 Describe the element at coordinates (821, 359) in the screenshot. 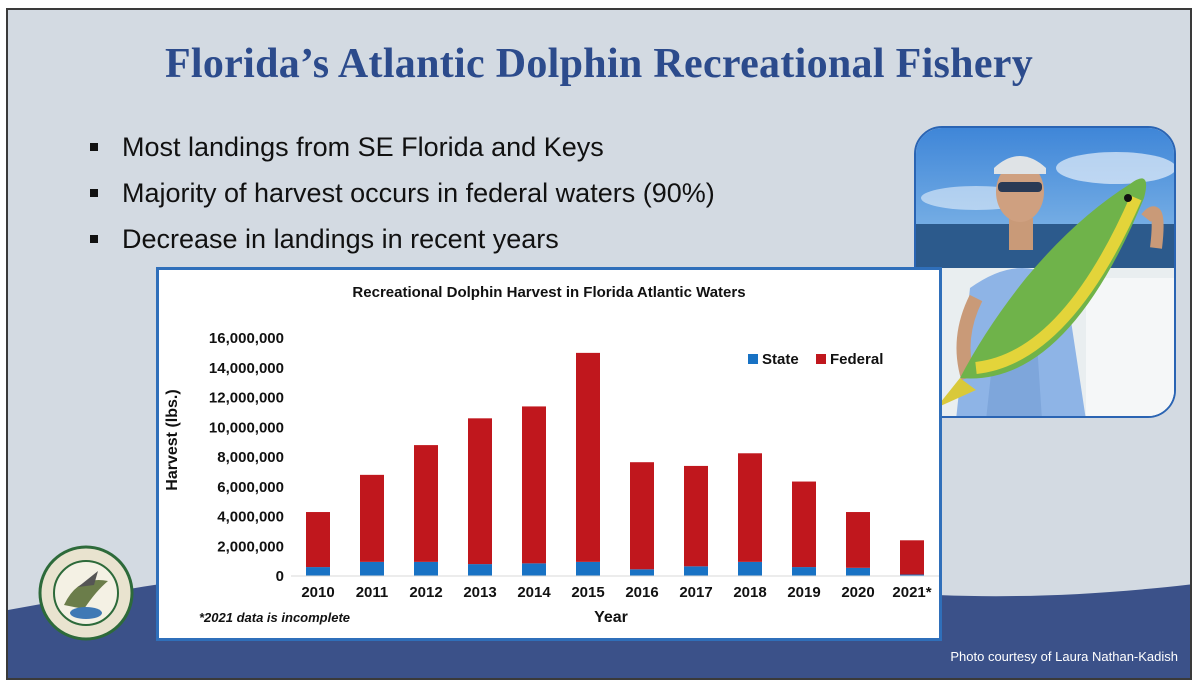

I see `legend-federal-swatch` at that location.